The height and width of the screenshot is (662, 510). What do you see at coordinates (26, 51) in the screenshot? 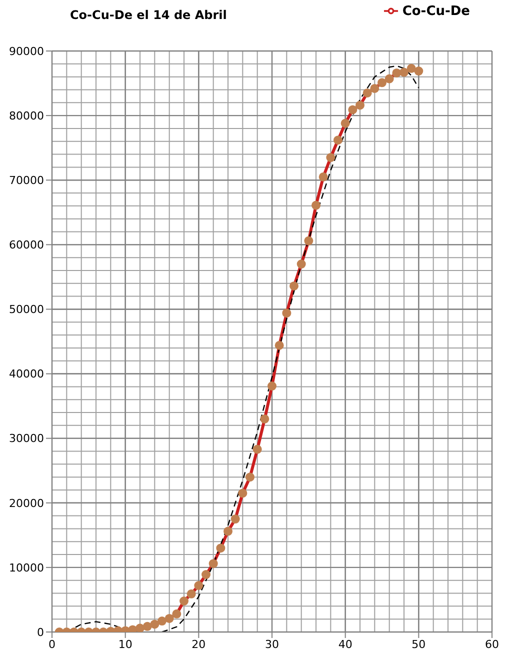
I see `y-tick-label: 90000` at bounding box center [26, 51].